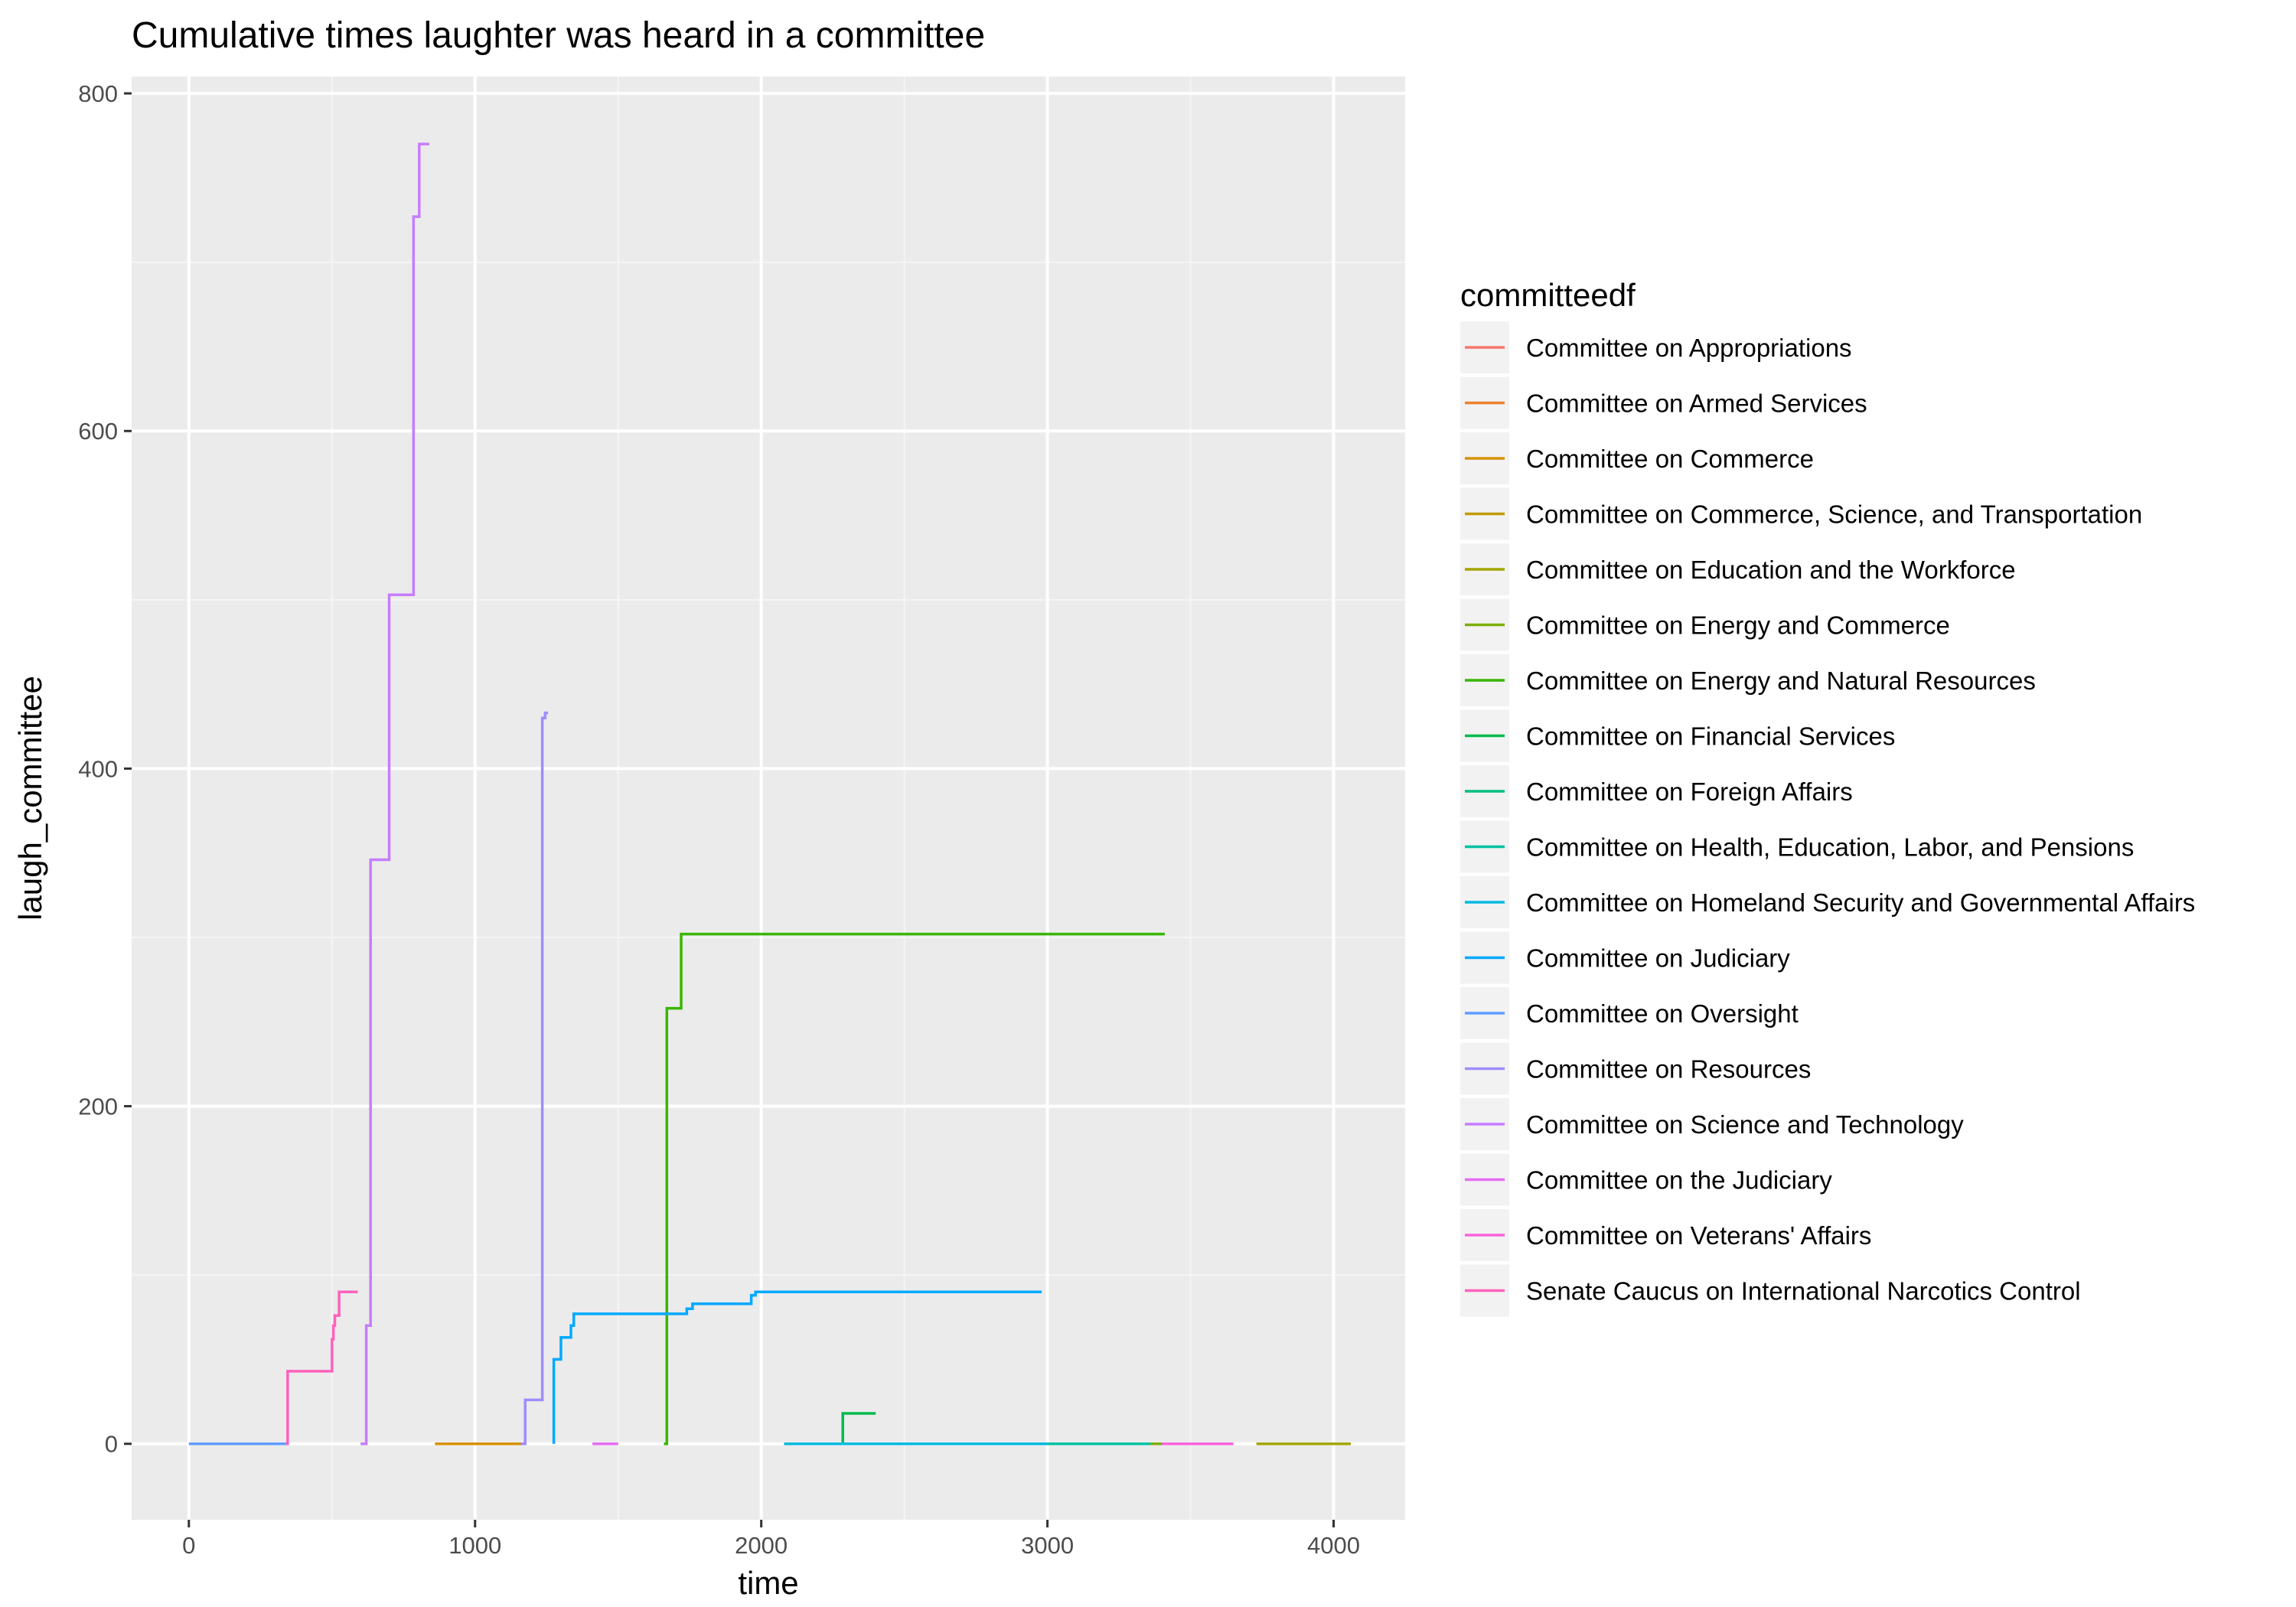 The width and height of the screenshot is (2296, 1607). Describe the element at coordinates (111, 1444) in the screenshot. I see `y-tick-label: 0` at that location.